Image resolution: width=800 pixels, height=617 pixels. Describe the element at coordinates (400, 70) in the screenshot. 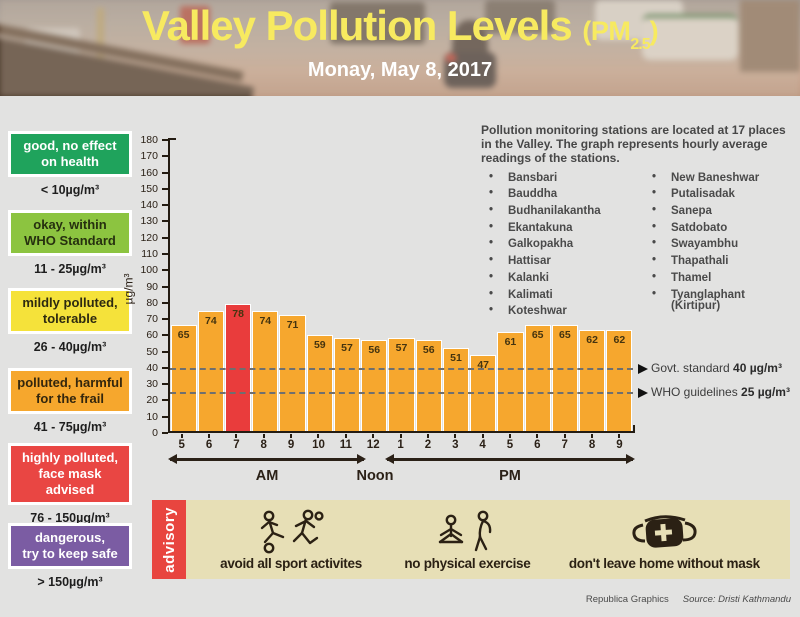

I see `date-subtitle: Monay, May 8, 2017` at that location.